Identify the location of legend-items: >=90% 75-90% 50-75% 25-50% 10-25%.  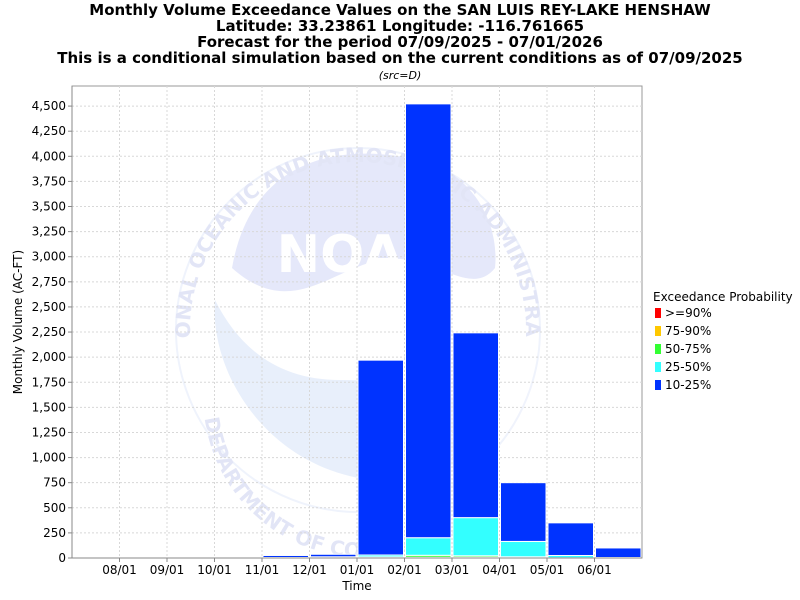
(683, 349).